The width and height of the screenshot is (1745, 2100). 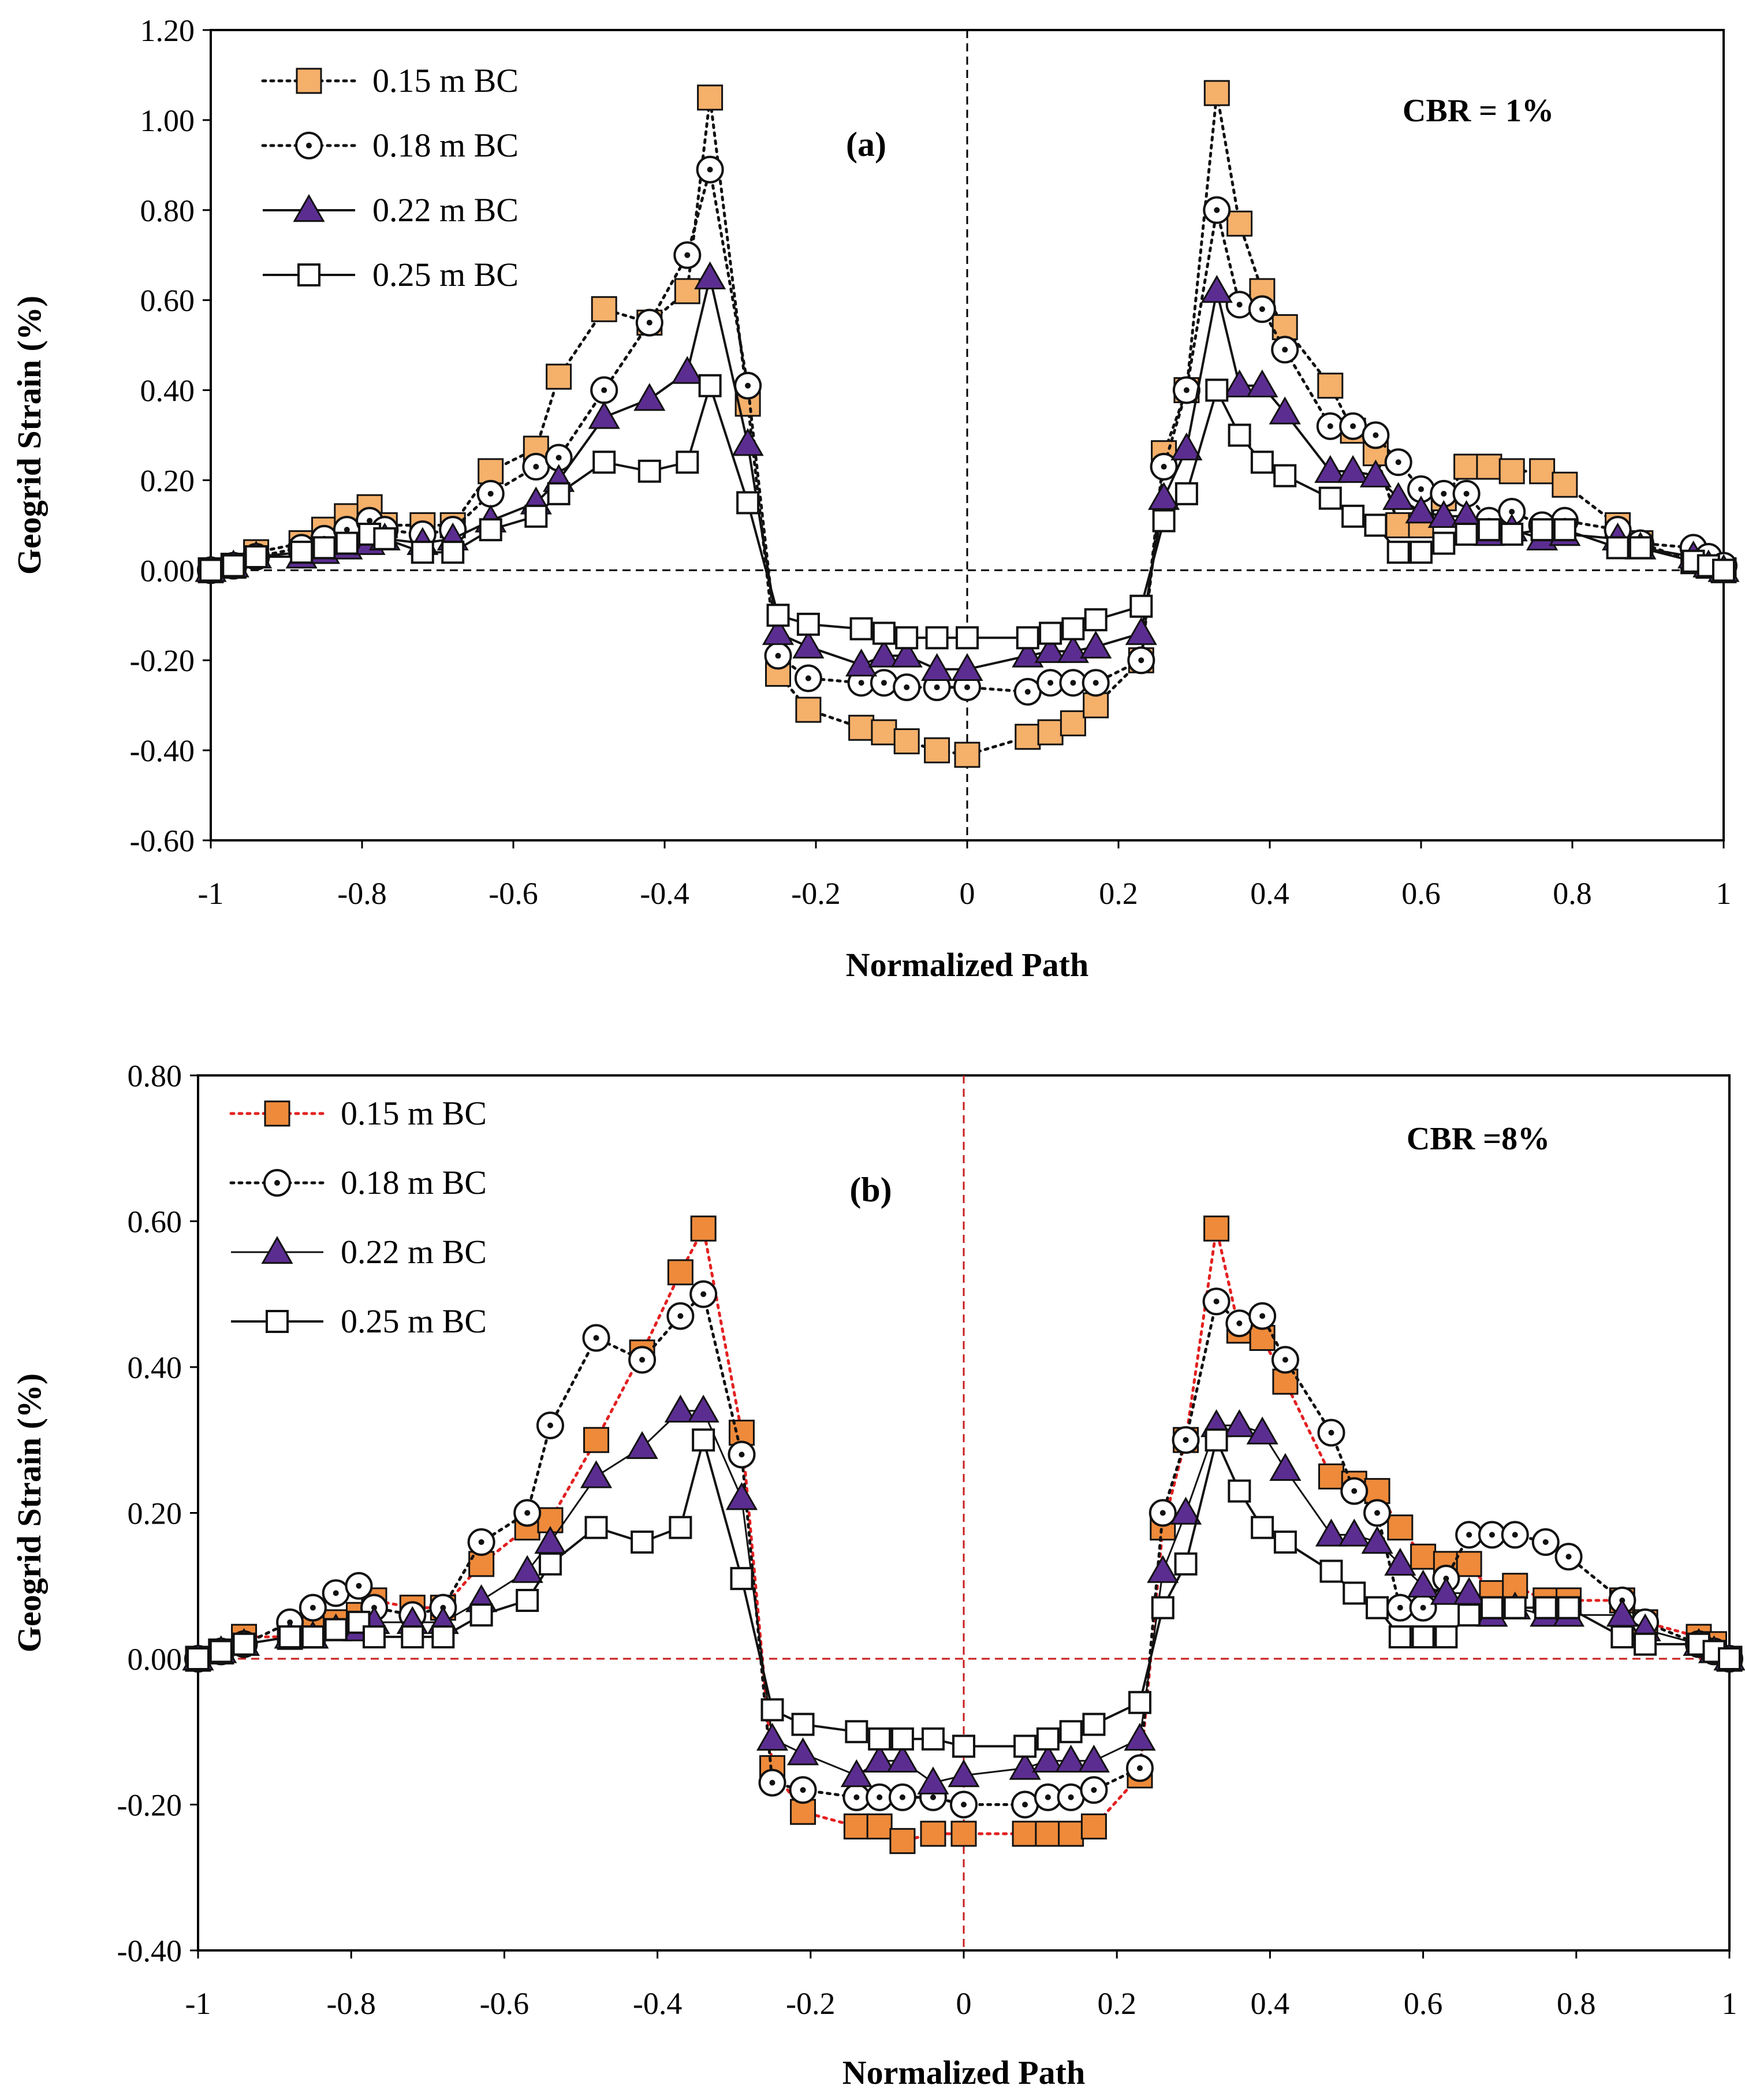 What do you see at coordinates (1479, 1139) in the screenshot?
I see `cbr-annotation: CBR =8%` at bounding box center [1479, 1139].